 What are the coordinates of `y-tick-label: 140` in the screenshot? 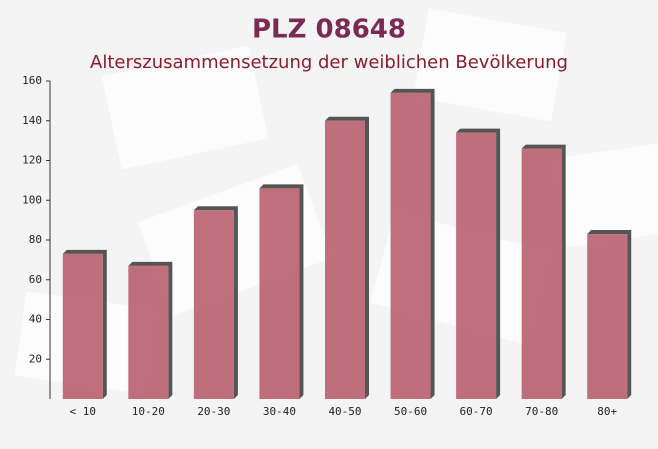 It's located at (32, 120).